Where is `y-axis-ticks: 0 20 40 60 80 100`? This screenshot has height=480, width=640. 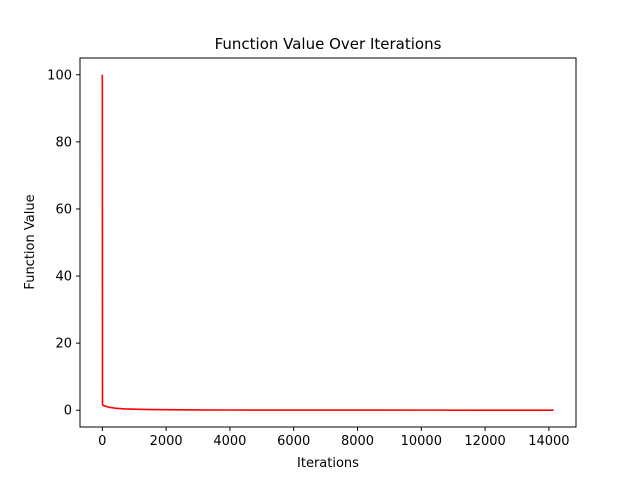 y-axis-ticks: 0 20 40 60 80 100 is located at coordinates (63, 243).